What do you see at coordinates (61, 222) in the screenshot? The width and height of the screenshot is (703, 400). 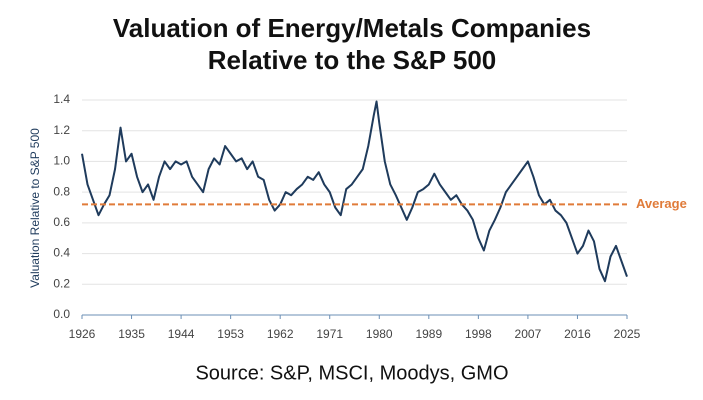 I see `y-tick-label: 0.6` at bounding box center [61, 222].